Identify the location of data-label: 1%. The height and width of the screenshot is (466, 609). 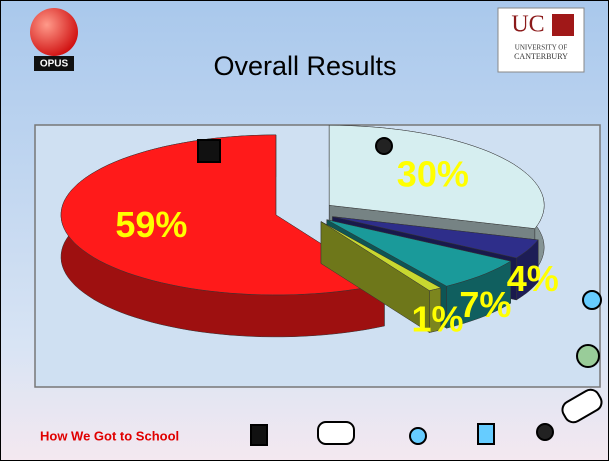
(437, 319).